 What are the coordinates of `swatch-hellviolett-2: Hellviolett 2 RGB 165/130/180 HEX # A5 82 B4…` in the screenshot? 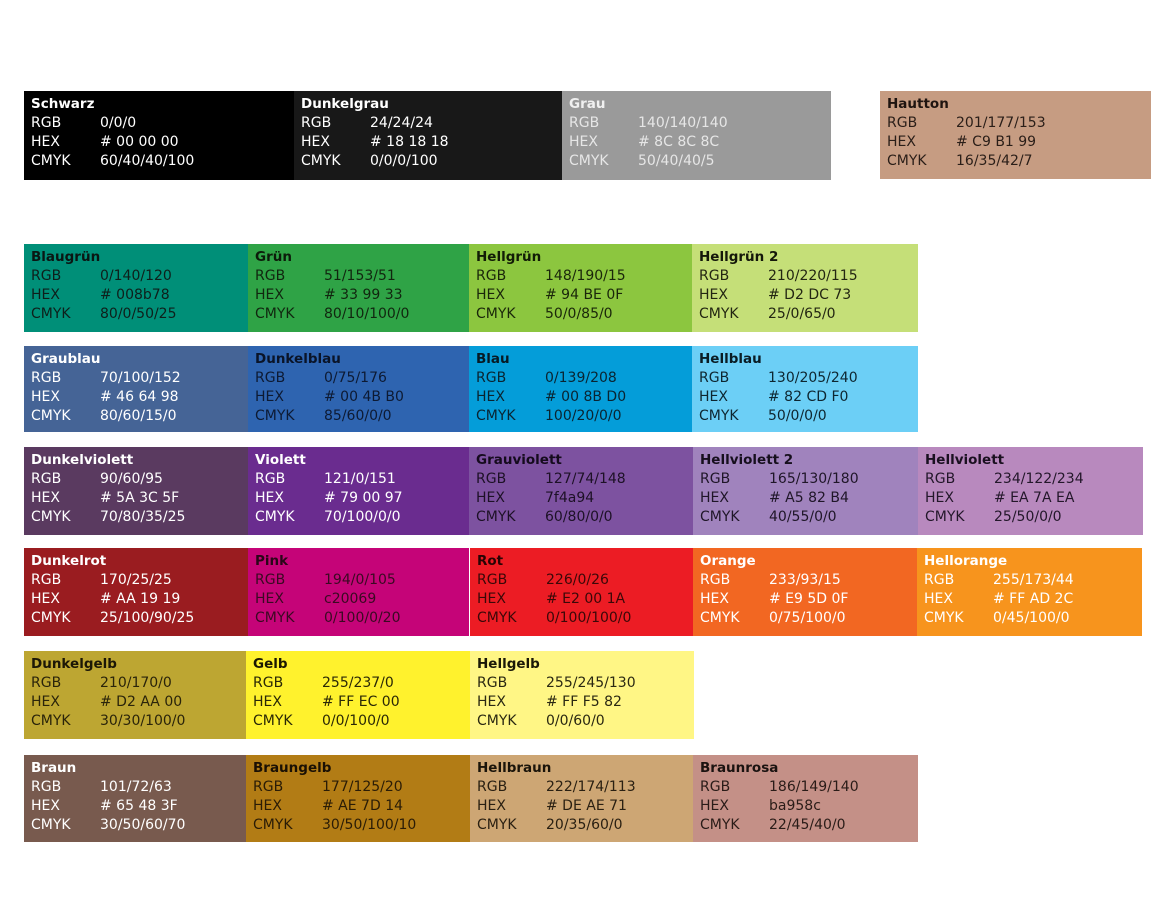 It's located at (805, 491).